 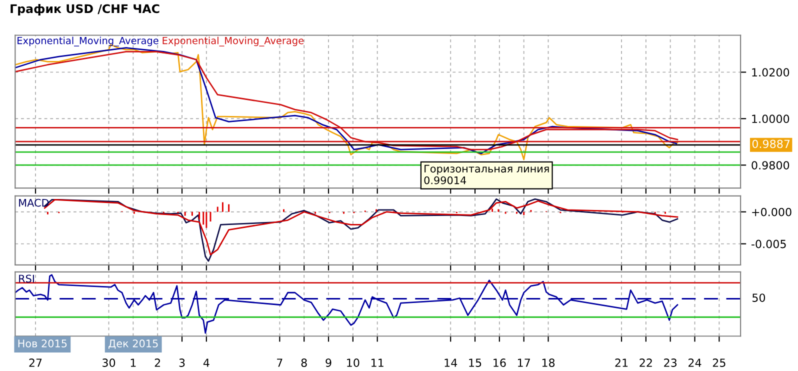 What do you see at coordinates (771, 165) in the screenshot?
I see `y-tick-label: 0.9800` at bounding box center [771, 165].